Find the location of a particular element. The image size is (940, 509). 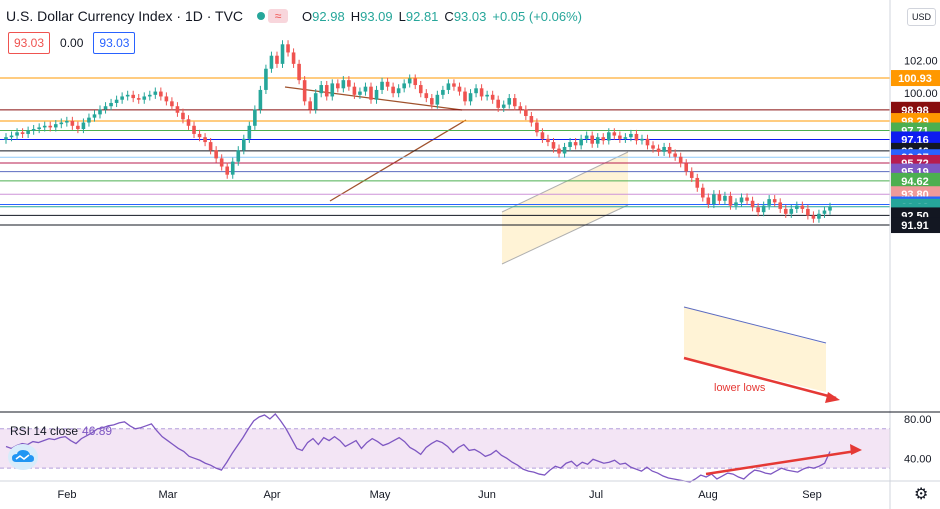

x-tick-label: Sep is located at coordinates (812, 495).